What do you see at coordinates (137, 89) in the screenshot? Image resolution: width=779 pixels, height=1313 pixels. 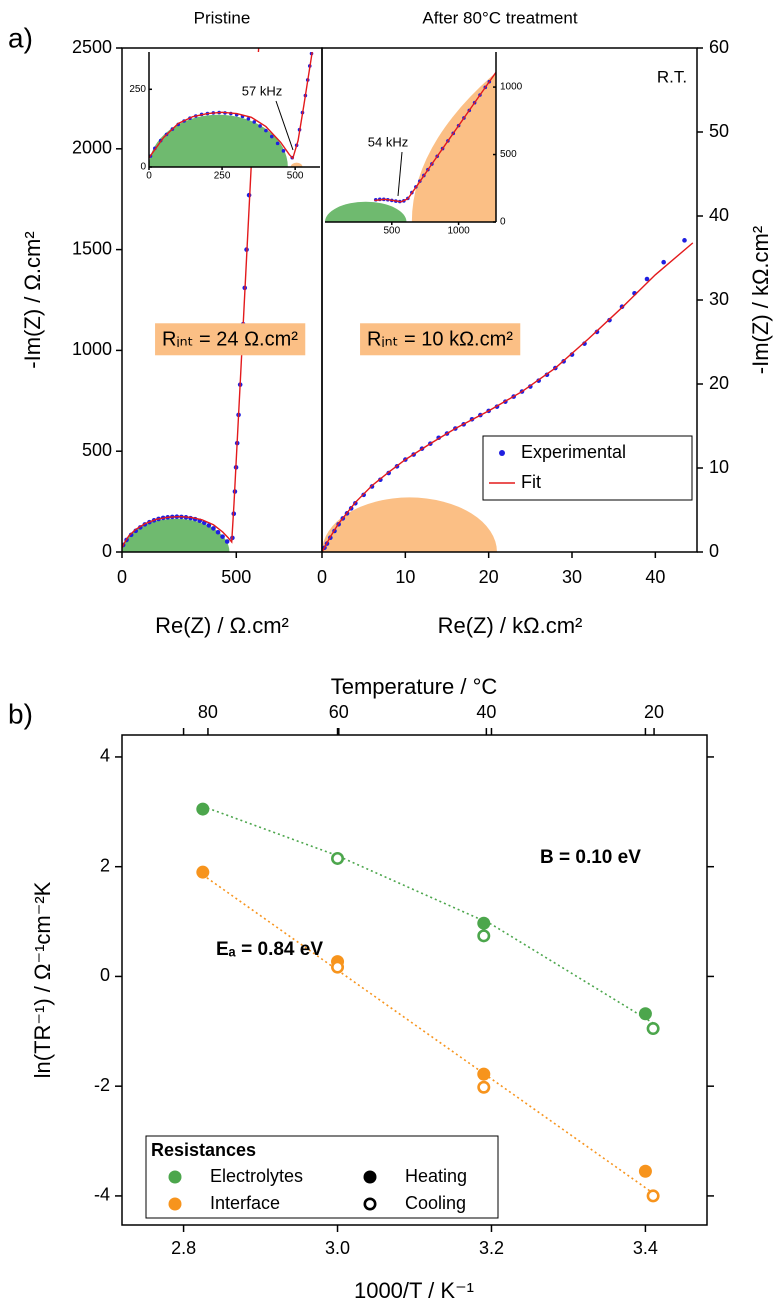 I see `y-tick-label: 250` at bounding box center [137, 89].